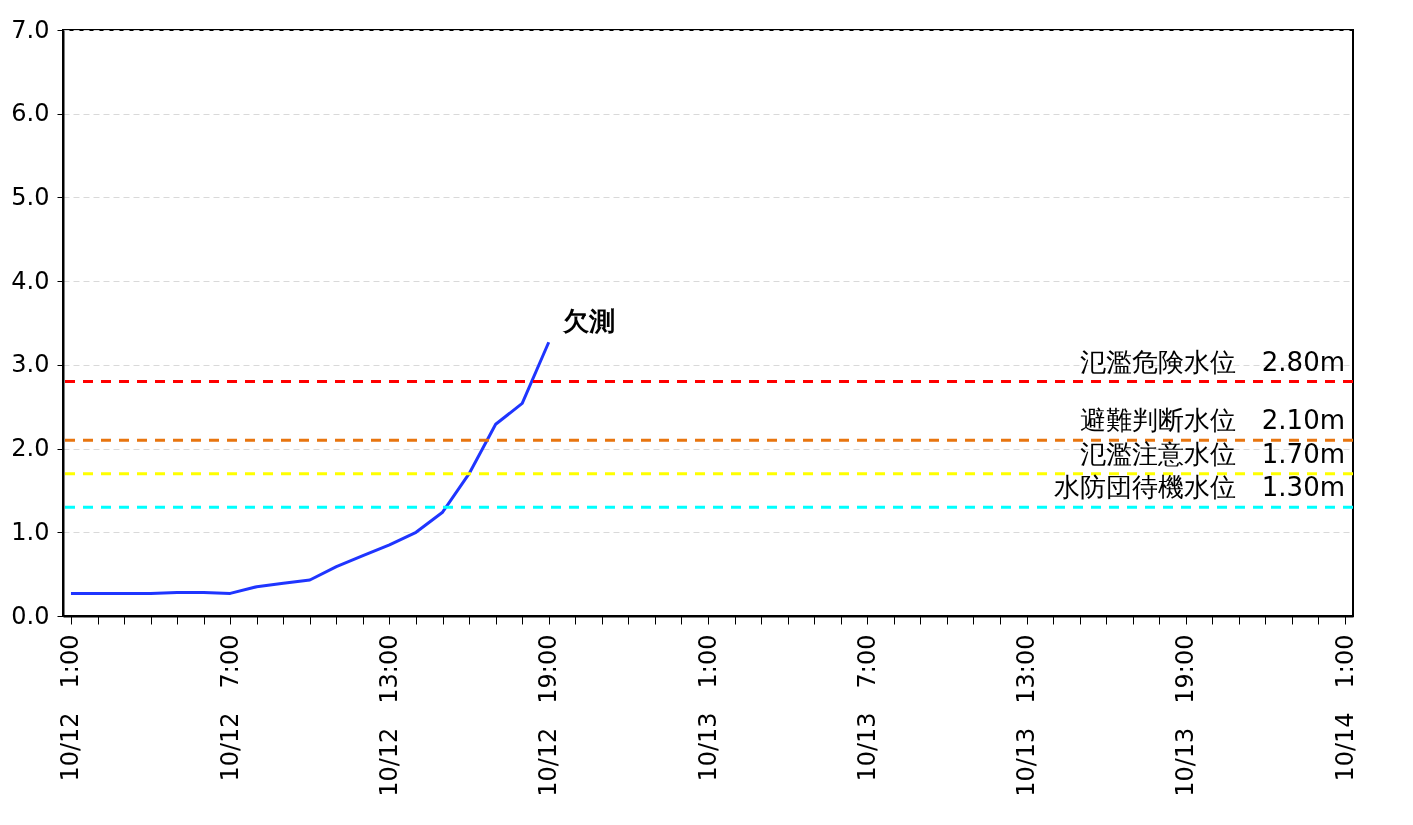  Describe the element at coordinates (30, 531) in the screenshot. I see `y-tick-label: 1.0` at that location.